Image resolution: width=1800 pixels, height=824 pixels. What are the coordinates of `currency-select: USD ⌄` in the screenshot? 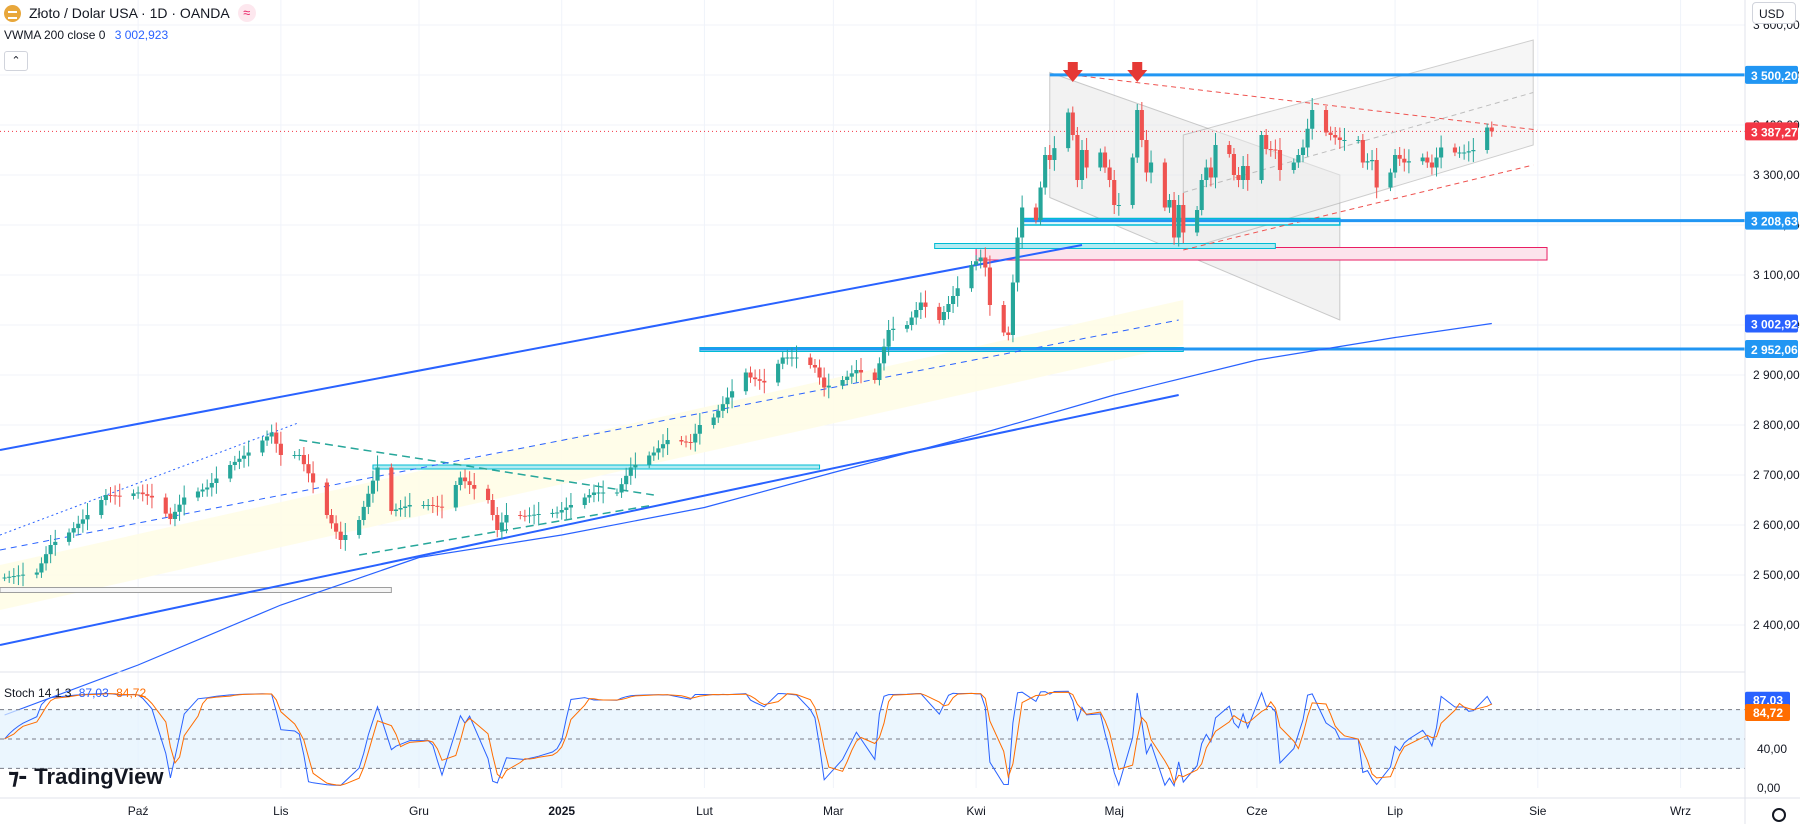 It's located at (1774, 13).